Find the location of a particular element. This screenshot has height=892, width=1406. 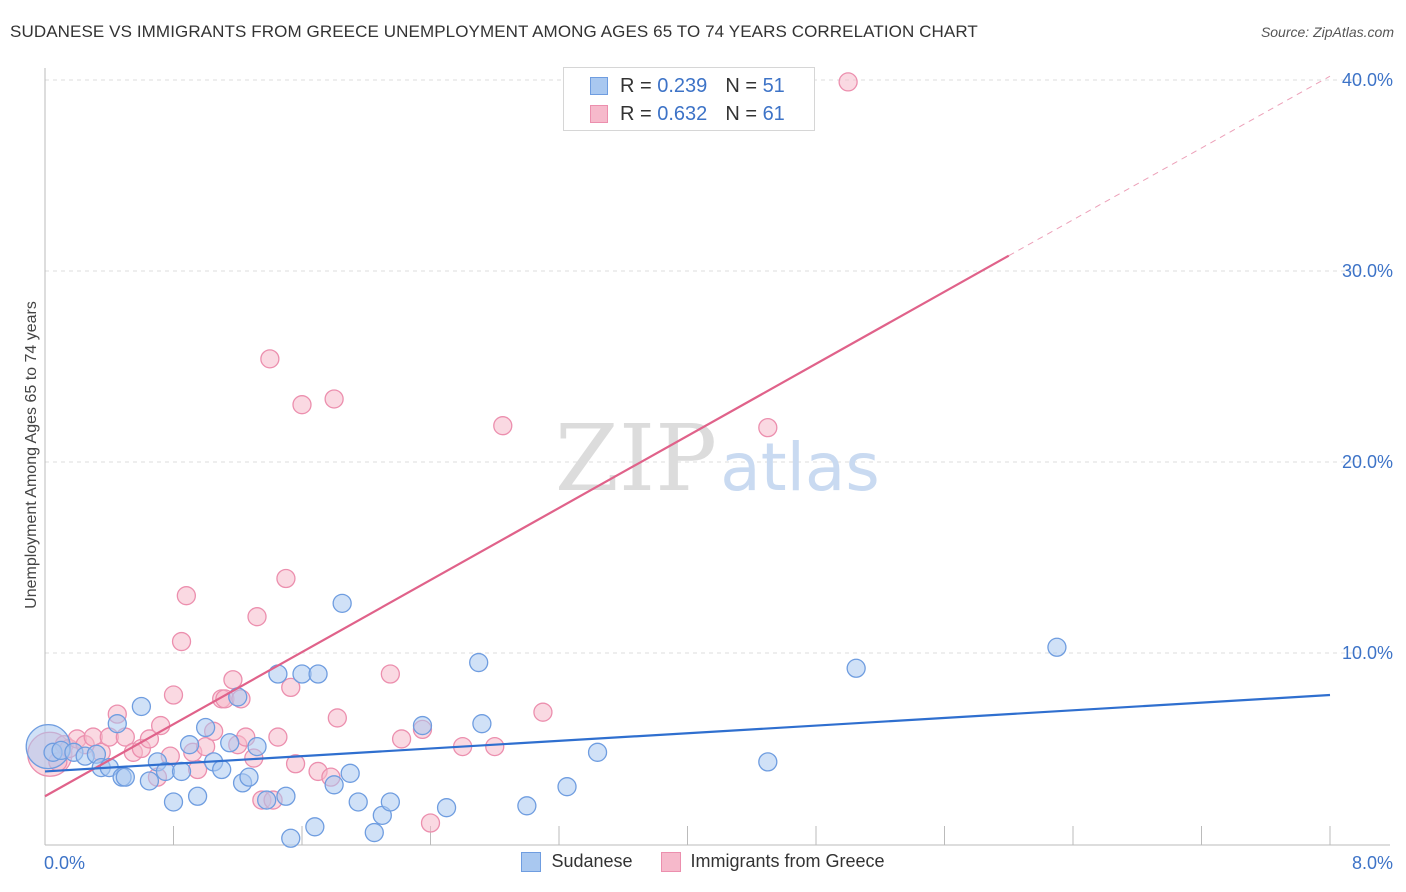

legend-n-value: 51 is located at coordinates (773, 85).